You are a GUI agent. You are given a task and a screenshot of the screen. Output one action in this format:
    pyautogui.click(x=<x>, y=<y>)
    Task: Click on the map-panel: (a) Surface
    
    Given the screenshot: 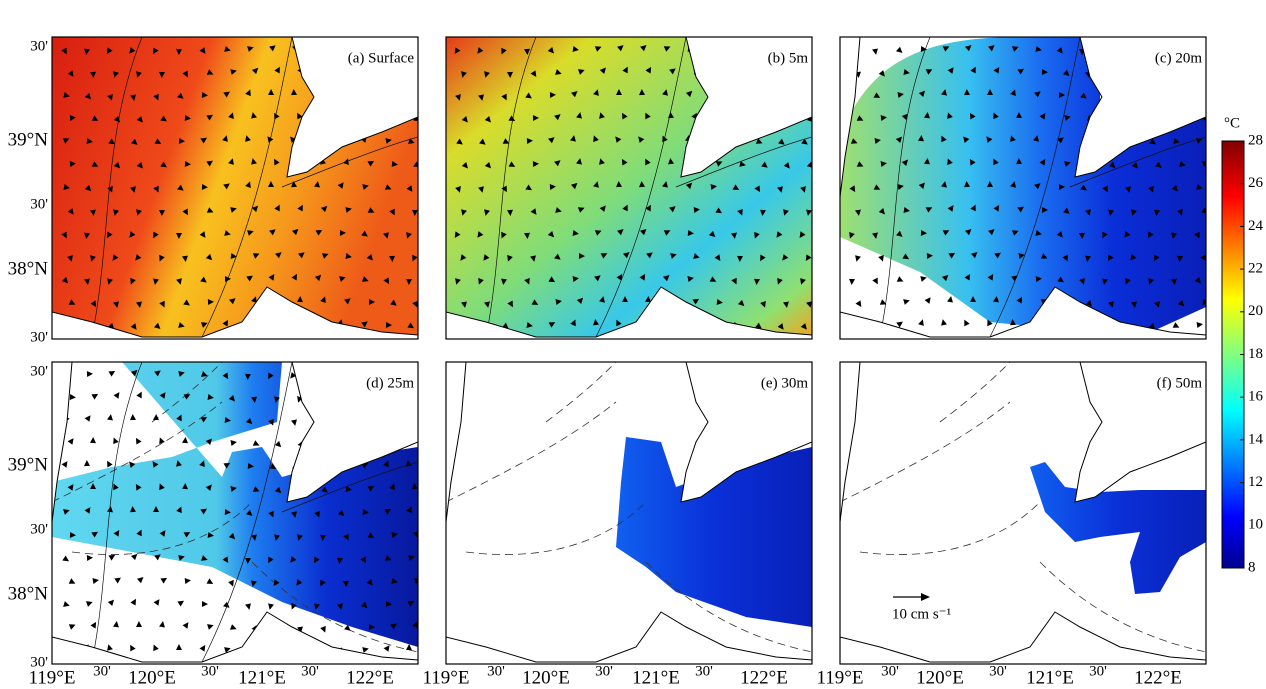 What is the action you would take?
    pyautogui.click(x=235, y=188)
    